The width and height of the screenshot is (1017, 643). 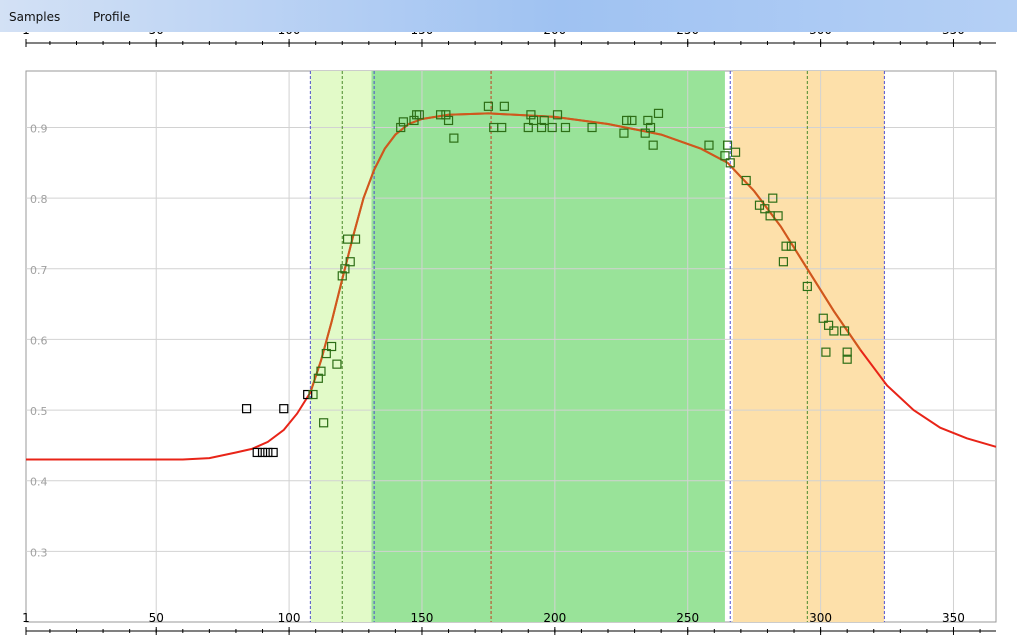 I want to click on y-tick-label: 0.8, so click(x=39, y=199).